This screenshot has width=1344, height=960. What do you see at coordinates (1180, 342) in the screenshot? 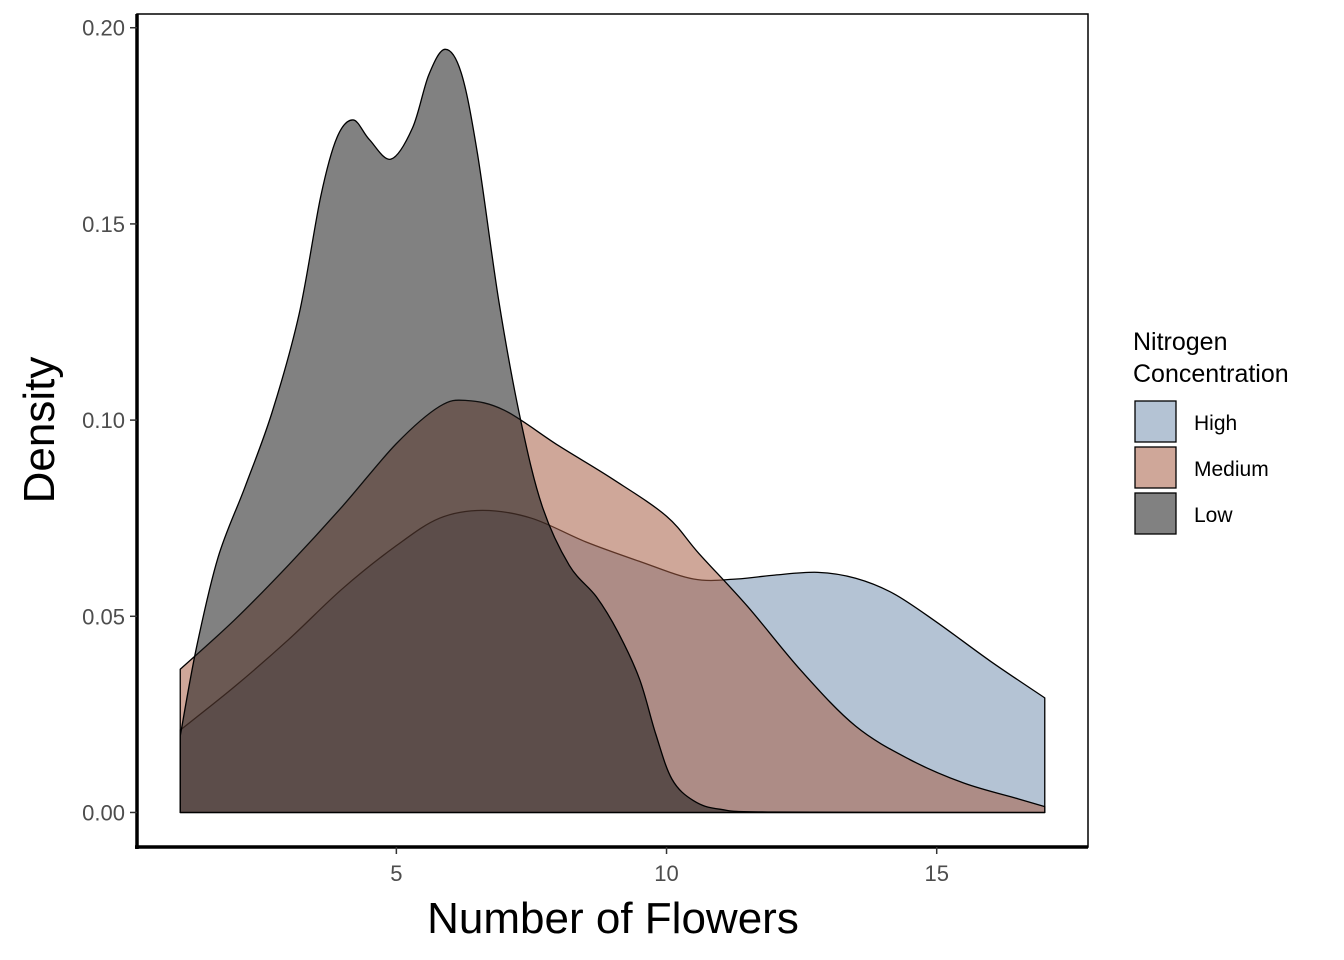
I see `legend-title-line-1: Nitrogen` at bounding box center [1180, 342].